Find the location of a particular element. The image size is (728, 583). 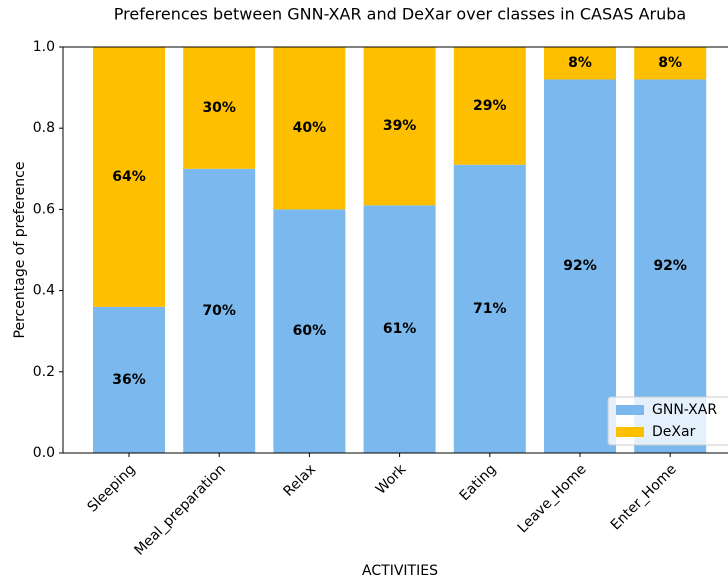

value-label: 40% is located at coordinates (310, 128).